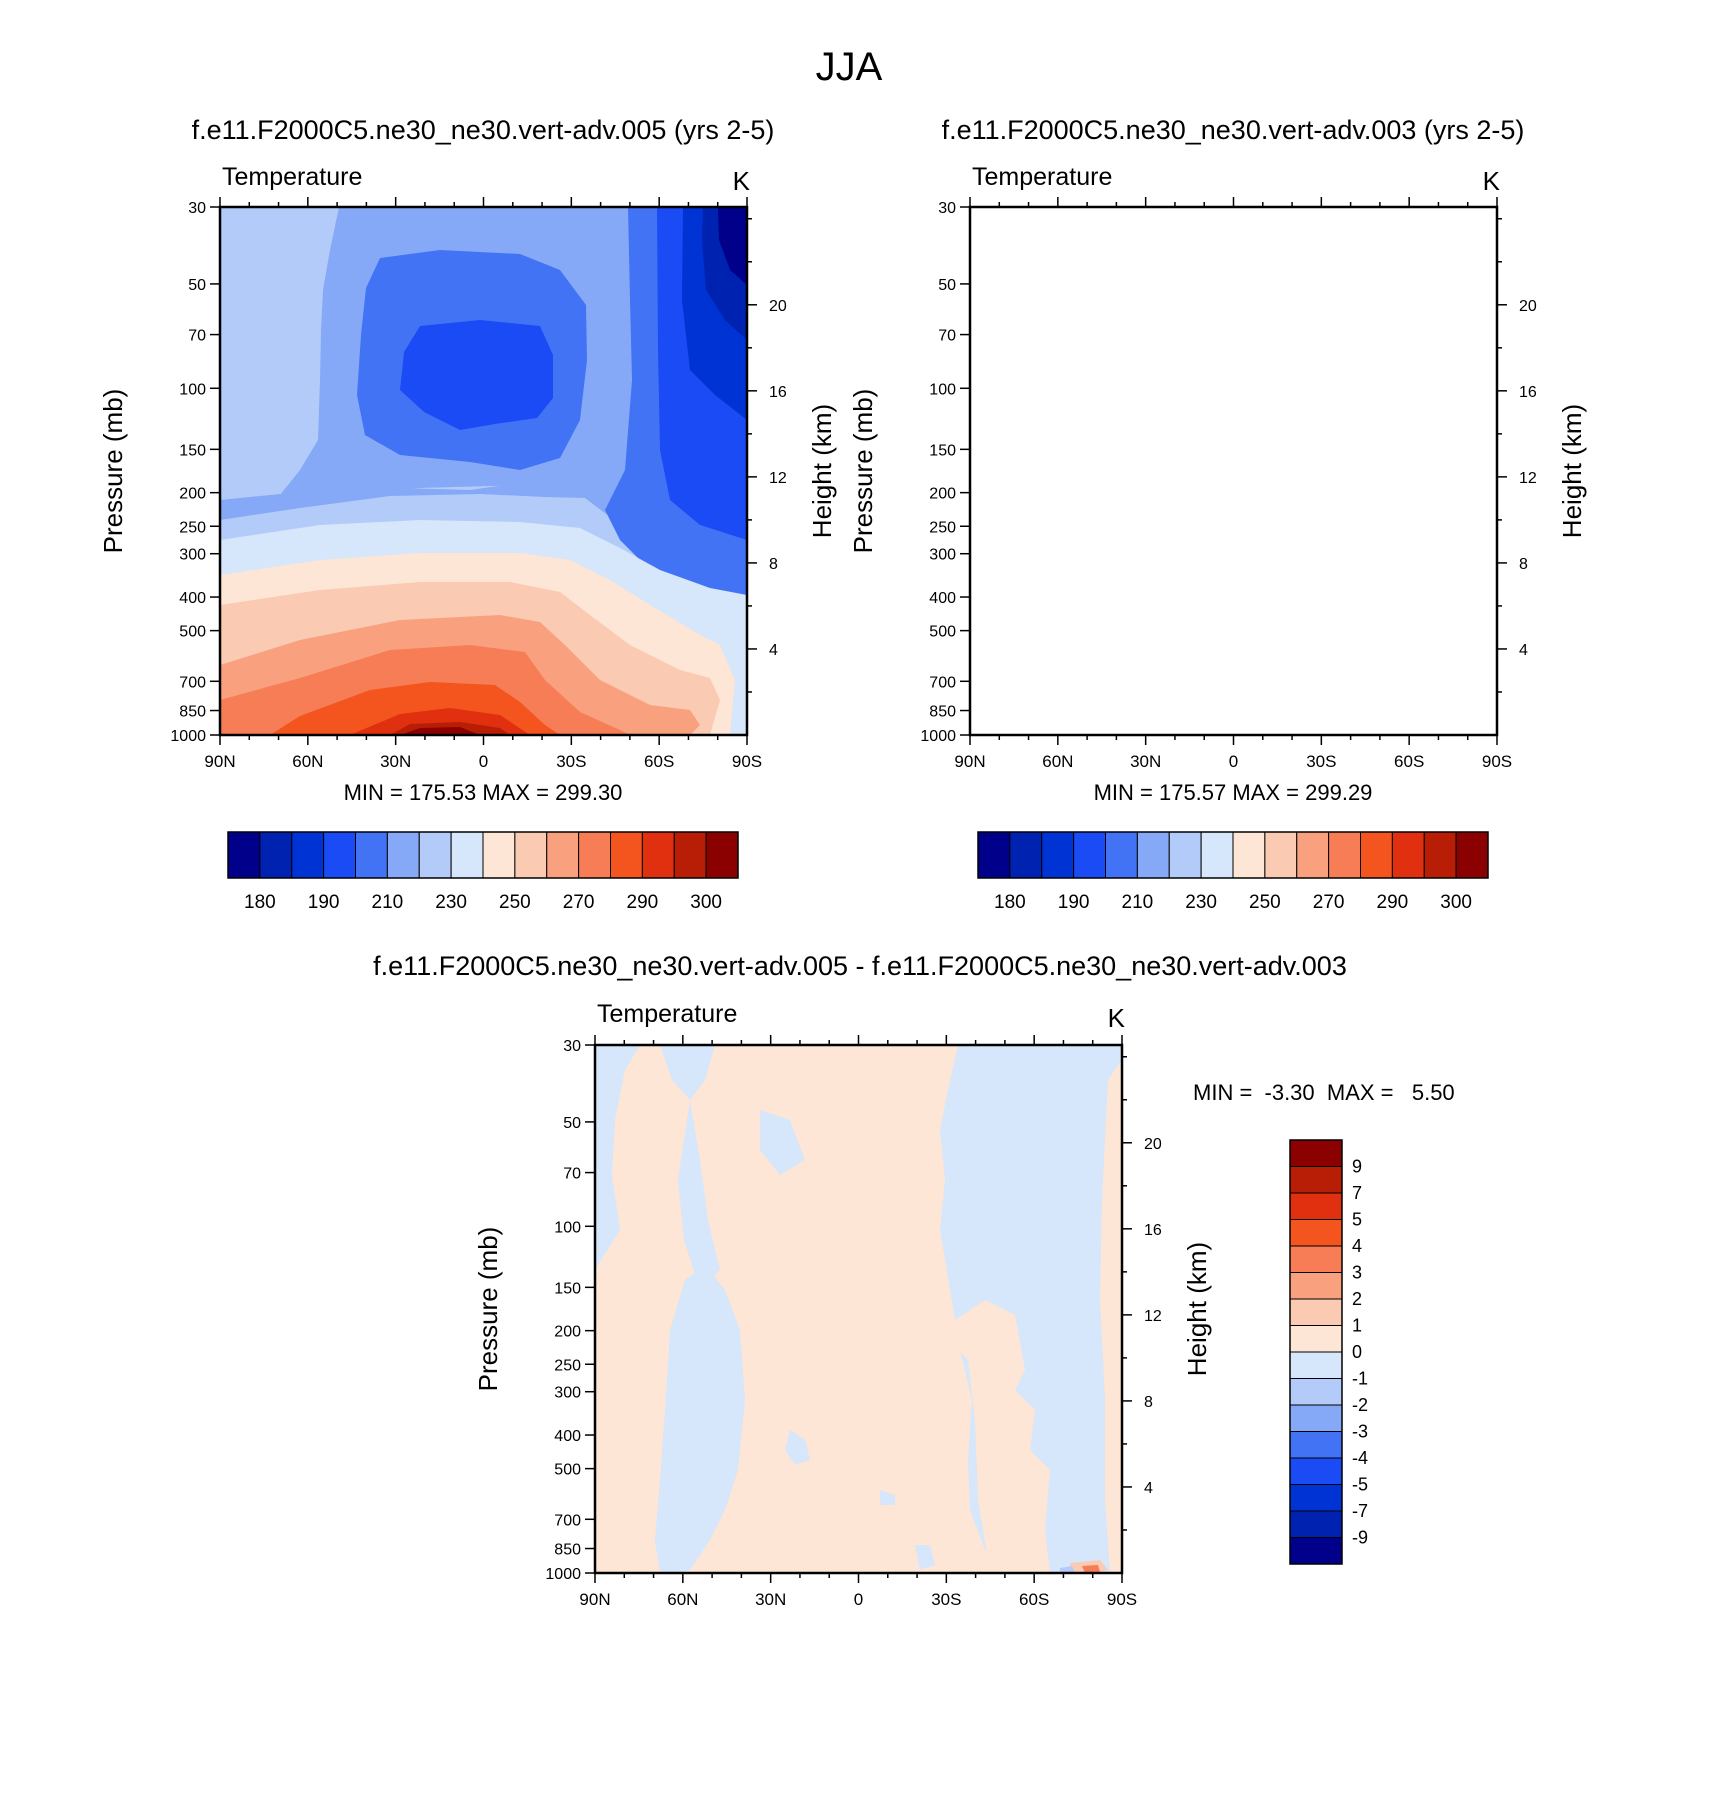 This screenshot has height=1803, width=1710. Describe the element at coordinates (667, 1014) in the screenshot. I see `panel-3-left-string: Temperature` at that location.